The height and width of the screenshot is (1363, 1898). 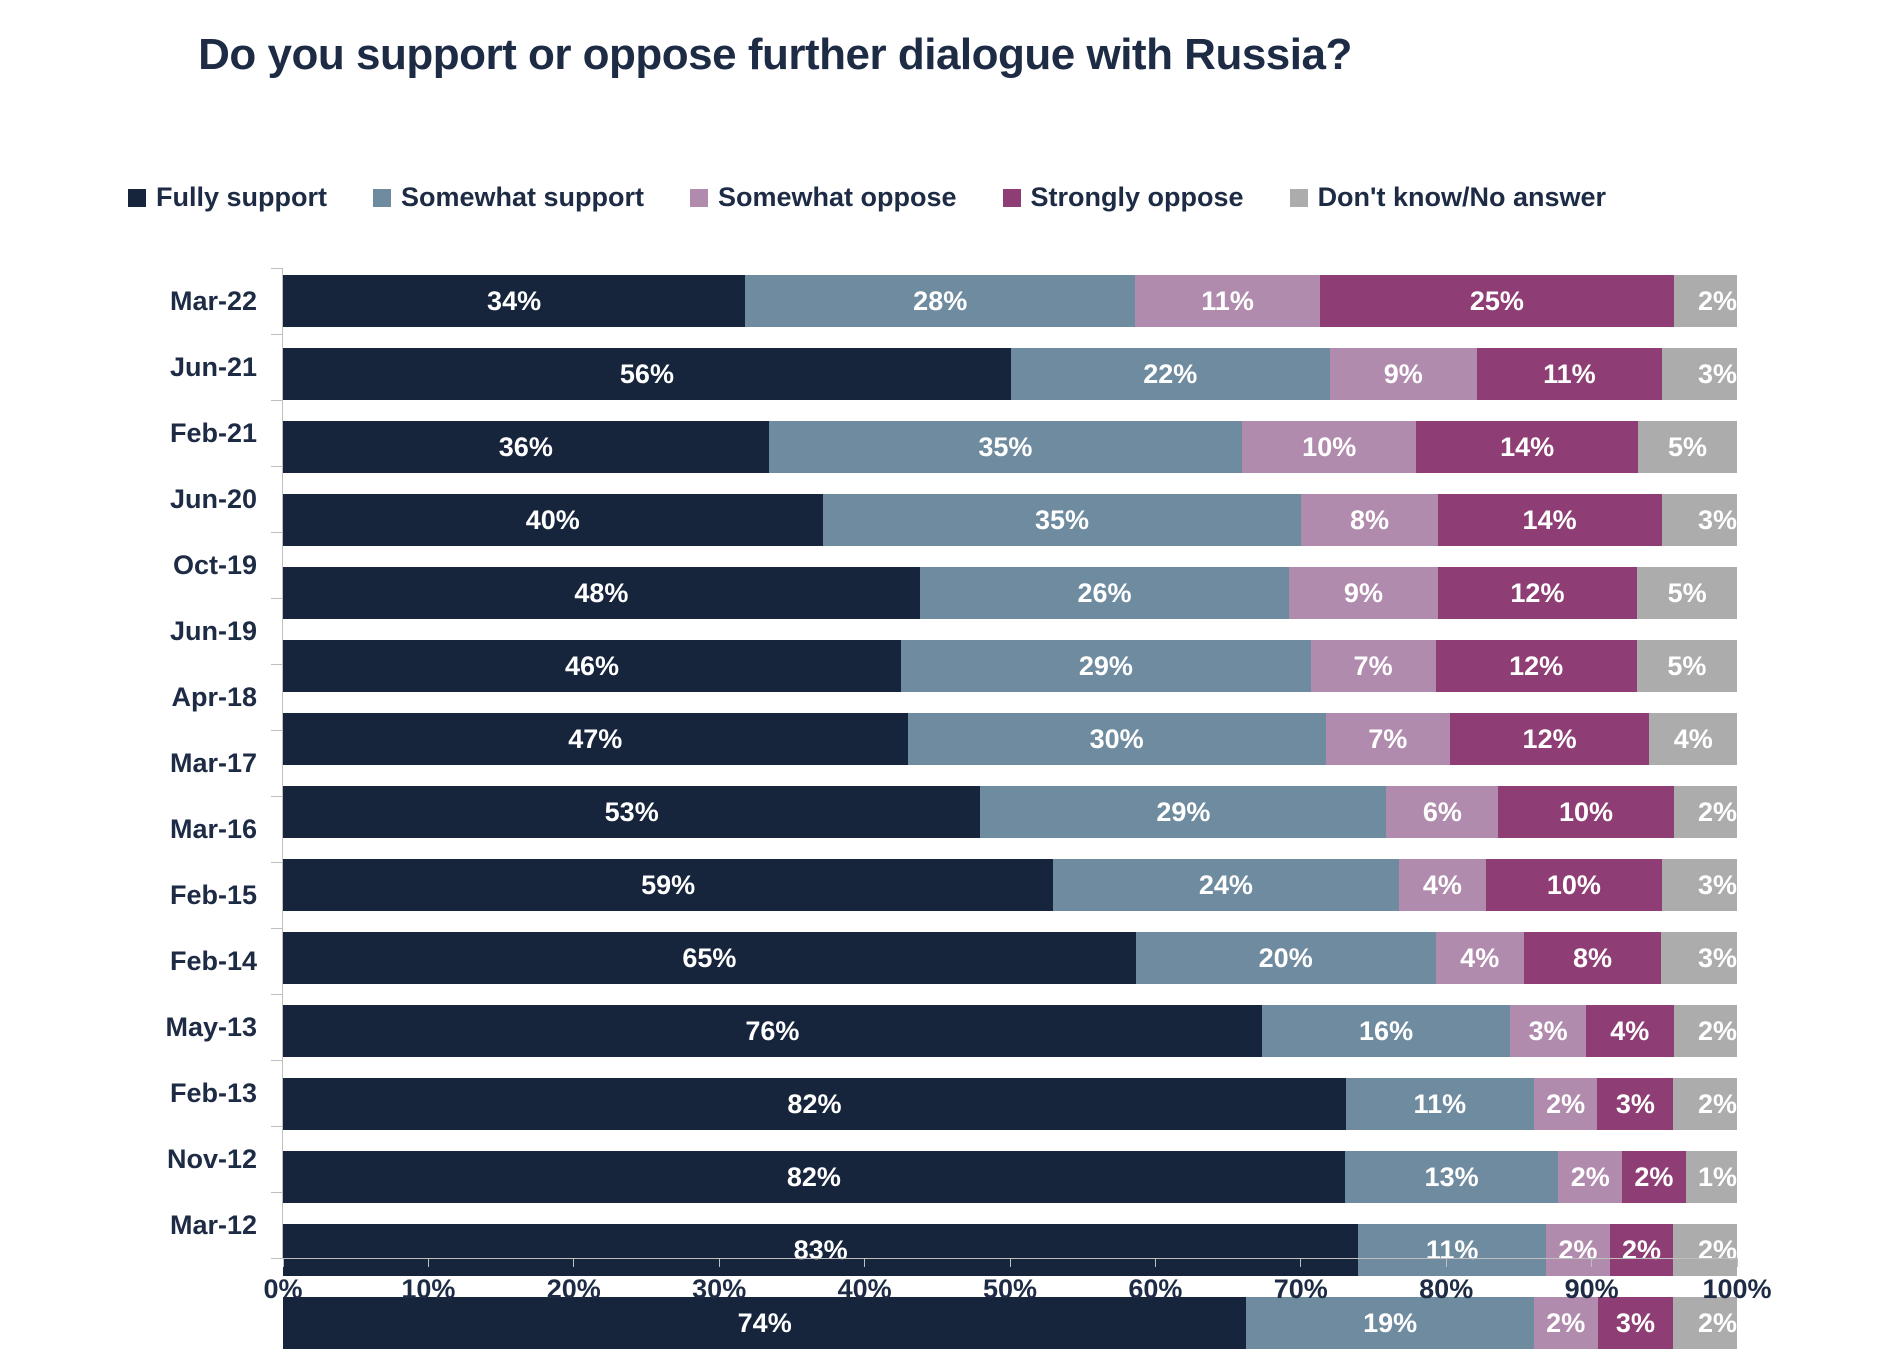 What do you see at coordinates (213, 1225) in the screenshot?
I see `category-label: Mar-12` at bounding box center [213, 1225].